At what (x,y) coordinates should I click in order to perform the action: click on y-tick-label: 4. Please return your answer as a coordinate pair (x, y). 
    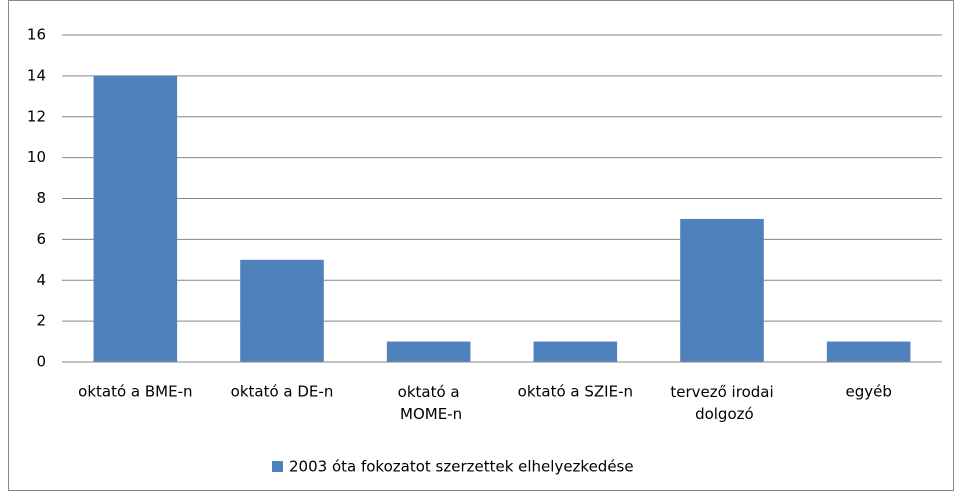
    Looking at the image, I should click on (41, 280).